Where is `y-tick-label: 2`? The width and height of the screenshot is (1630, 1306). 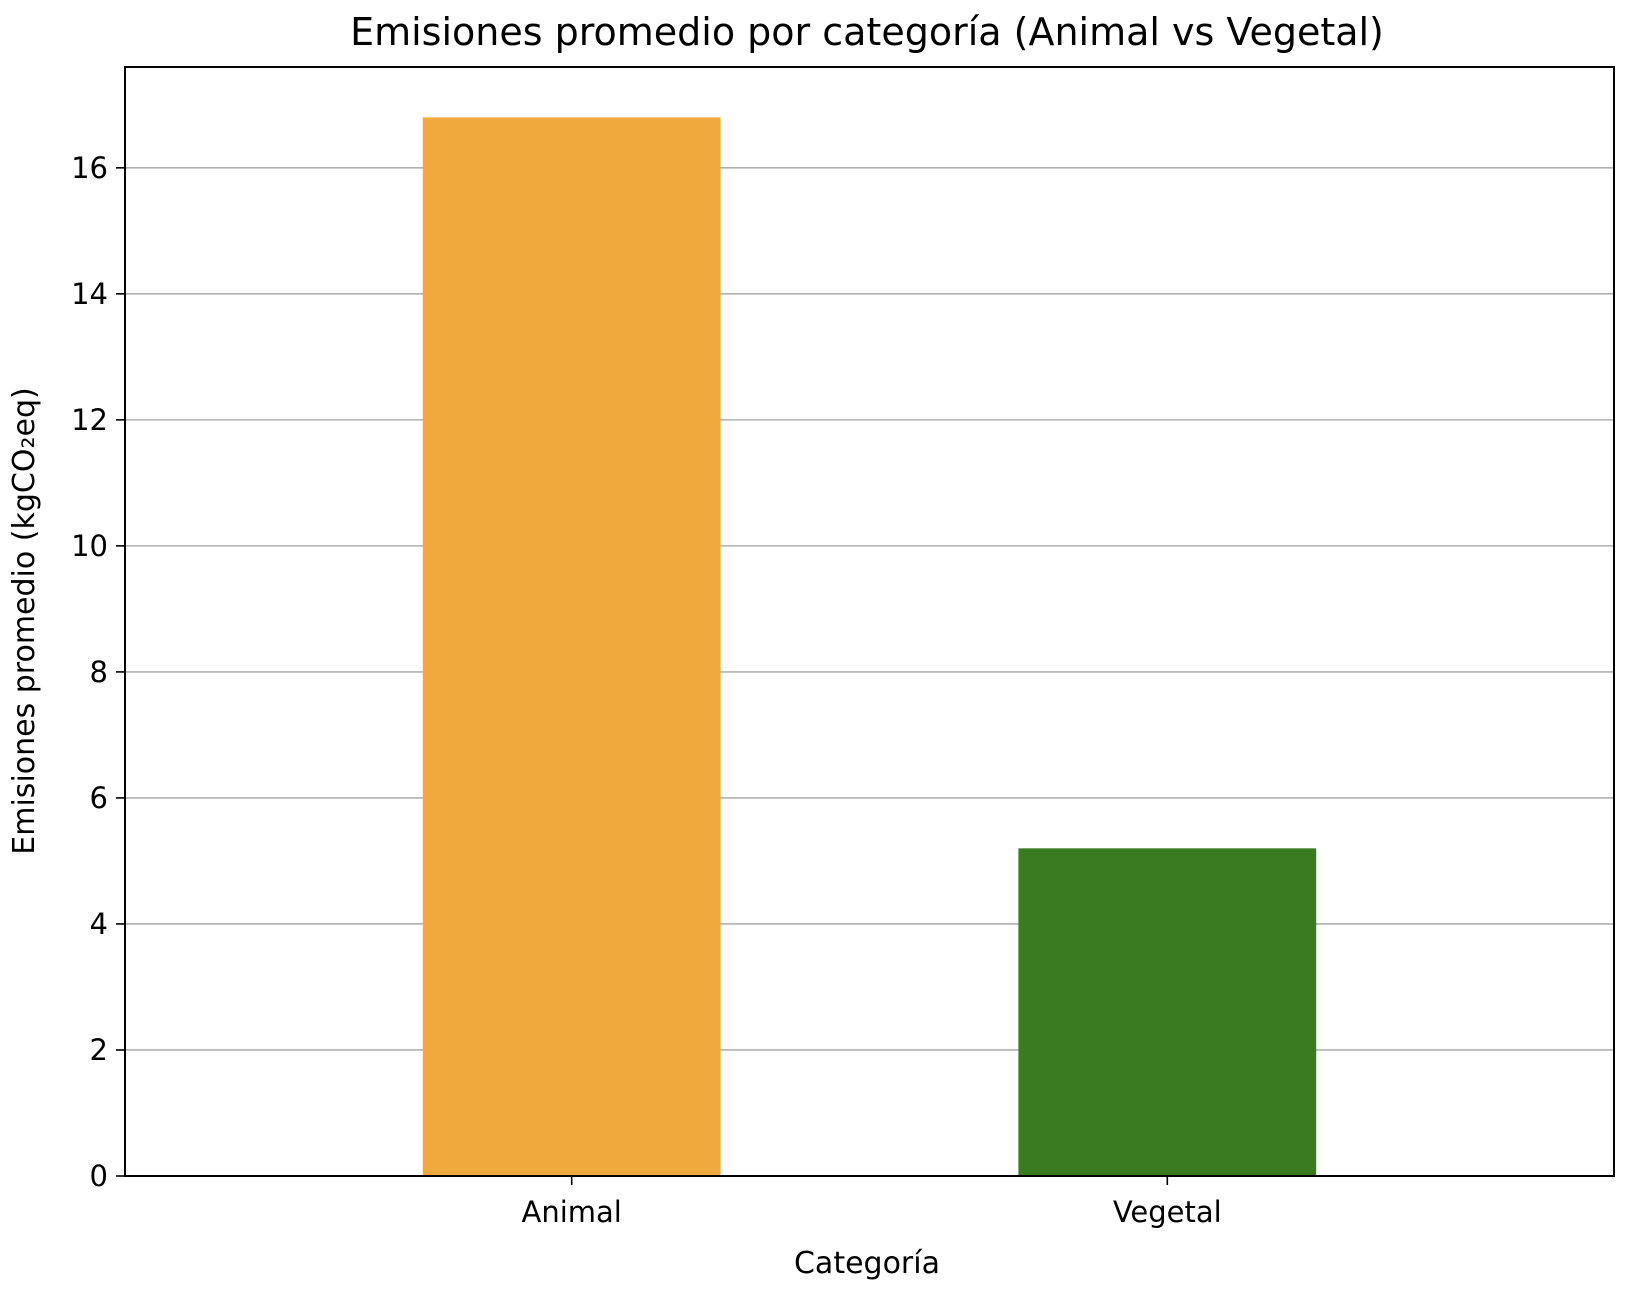
y-tick-label: 2 is located at coordinates (99, 1050).